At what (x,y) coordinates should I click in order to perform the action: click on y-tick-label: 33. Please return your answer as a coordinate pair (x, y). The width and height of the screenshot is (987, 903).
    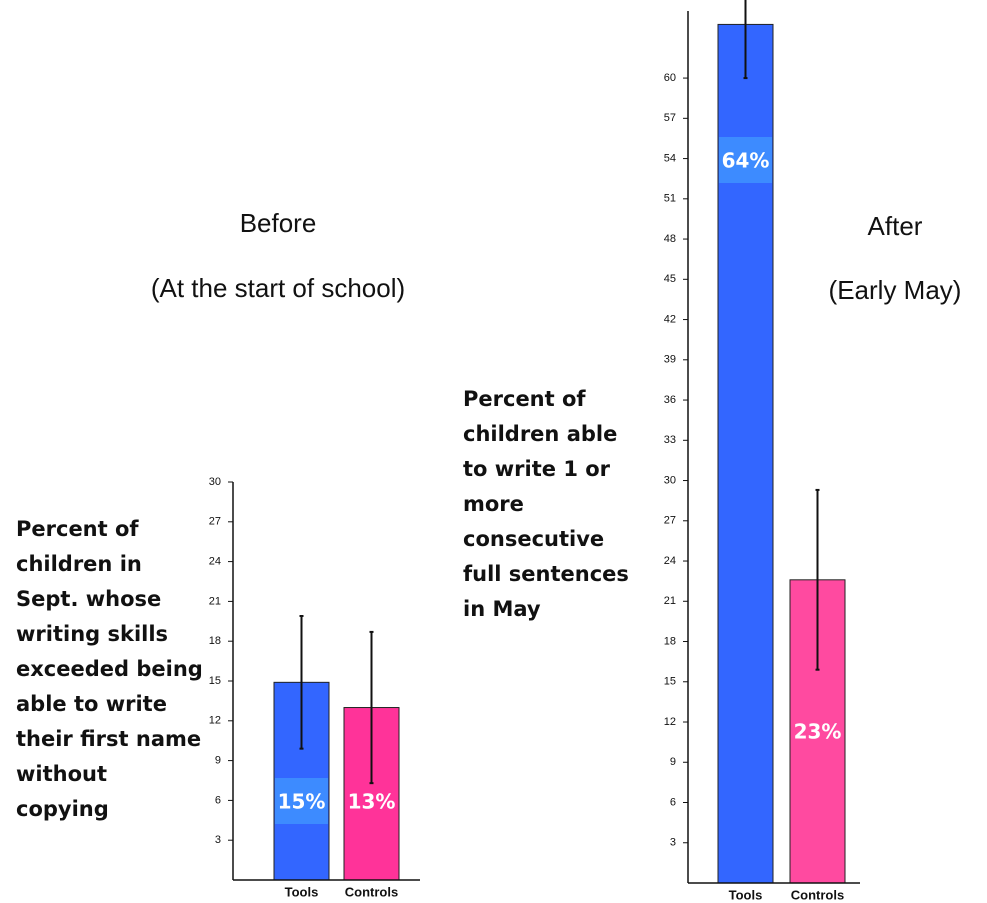
    Looking at the image, I should click on (670, 440).